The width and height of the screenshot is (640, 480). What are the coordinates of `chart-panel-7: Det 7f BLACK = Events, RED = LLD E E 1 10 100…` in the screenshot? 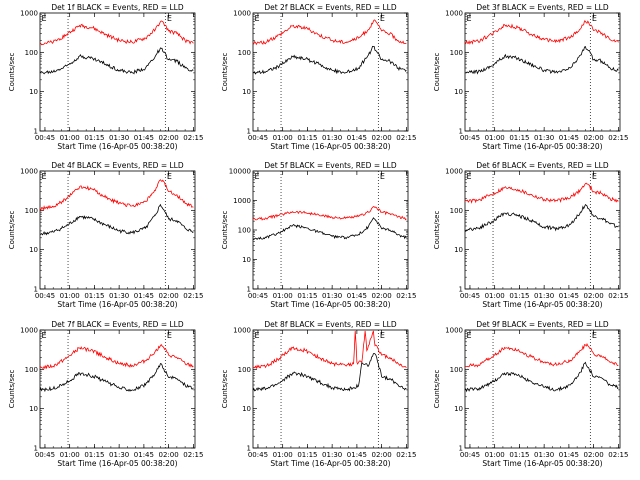 It's located at (105, 394).